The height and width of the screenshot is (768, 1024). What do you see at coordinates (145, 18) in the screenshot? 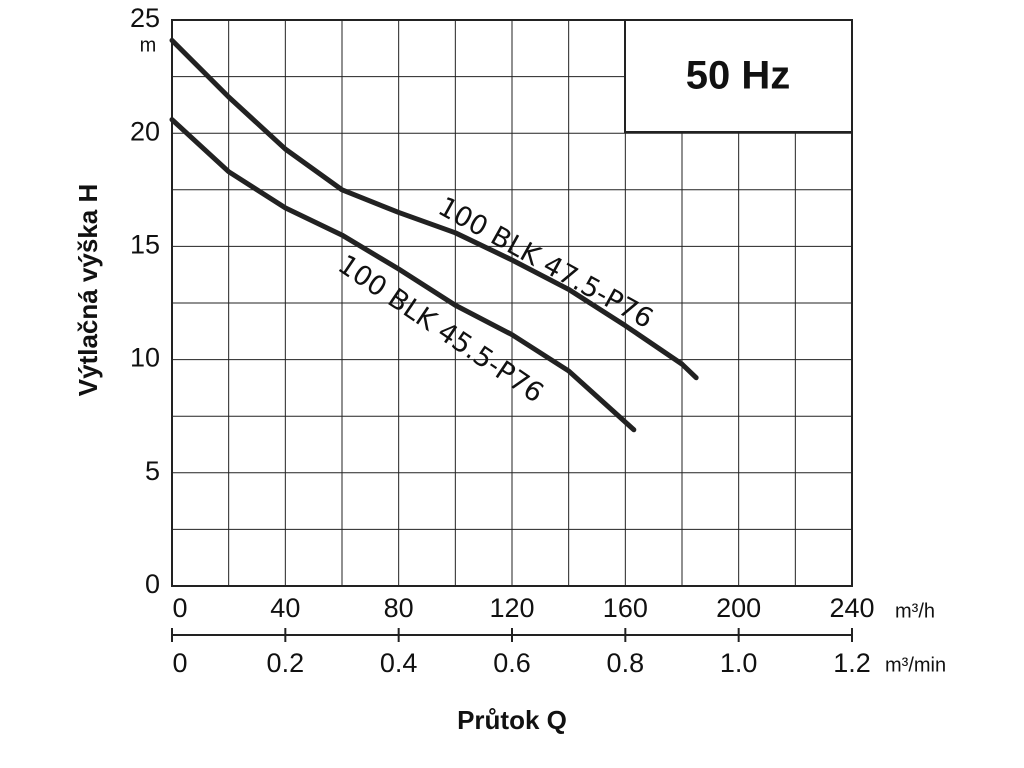
I see `y-tick-label: 25` at bounding box center [145, 18].